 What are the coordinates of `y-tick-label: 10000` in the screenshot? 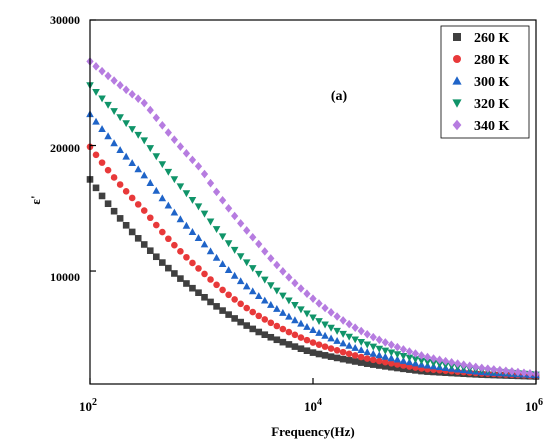 It's located at (65, 277).